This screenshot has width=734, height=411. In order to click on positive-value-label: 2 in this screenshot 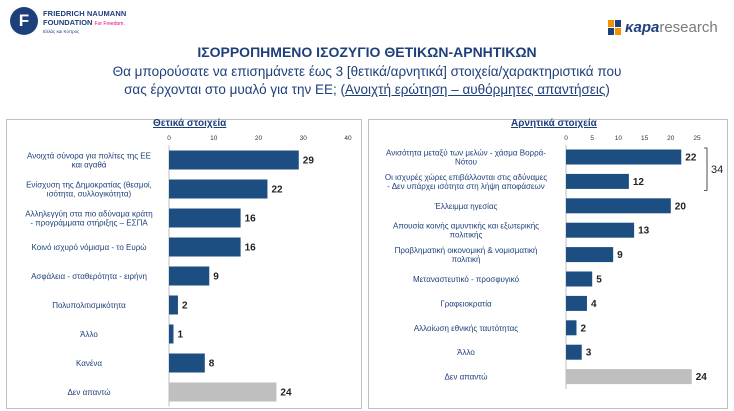, I will do `click(185, 306)`.